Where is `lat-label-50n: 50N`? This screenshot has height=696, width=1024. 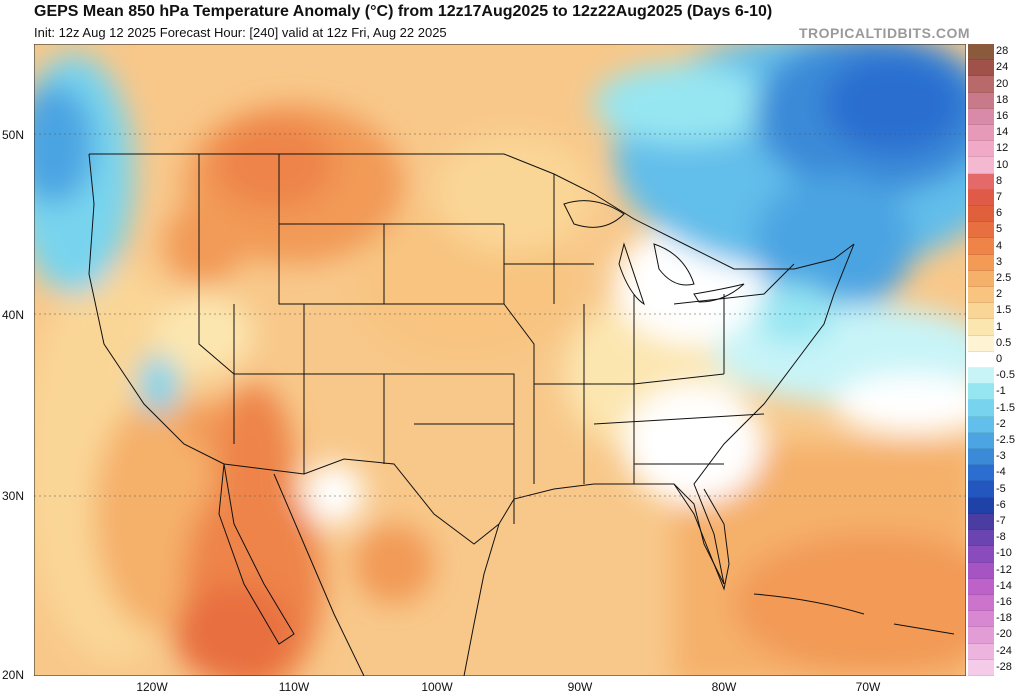 lat-label-50n: 50N is located at coordinates (13, 135).